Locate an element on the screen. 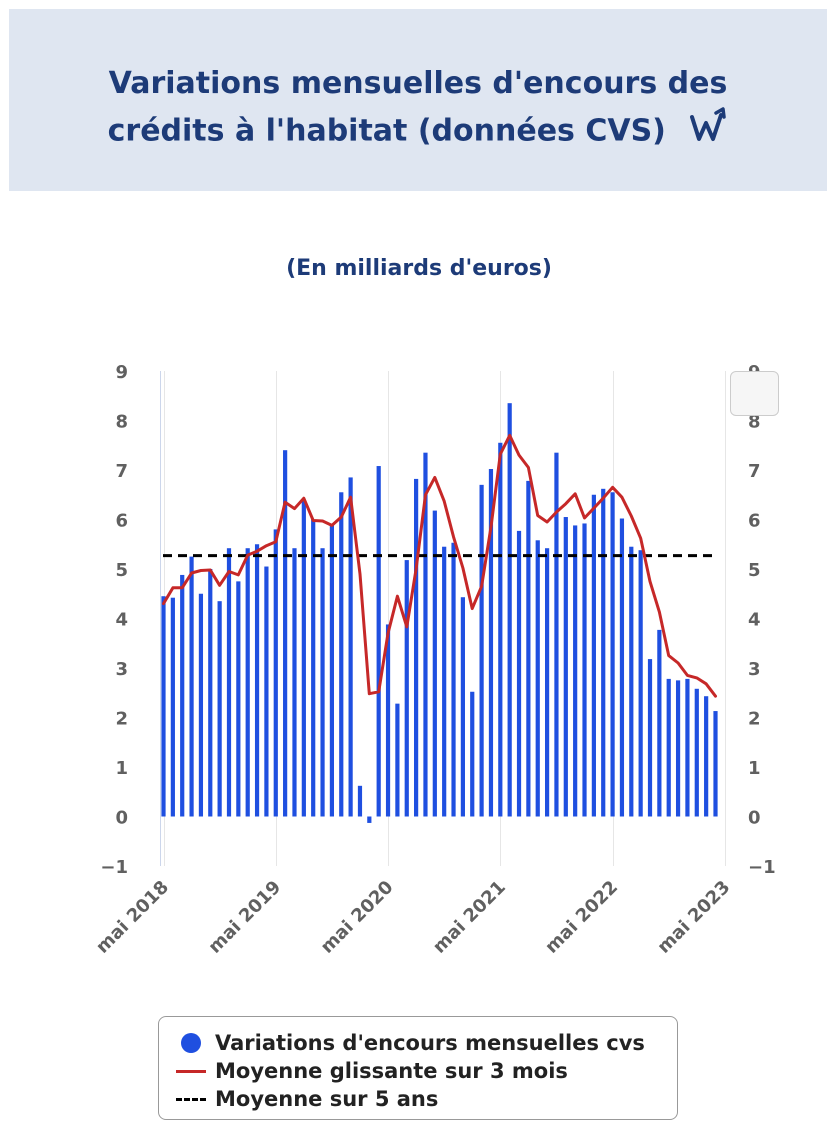  legend-item-moving-average: Moyenne glissante sur 3 mois is located at coordinates (370, 1071).